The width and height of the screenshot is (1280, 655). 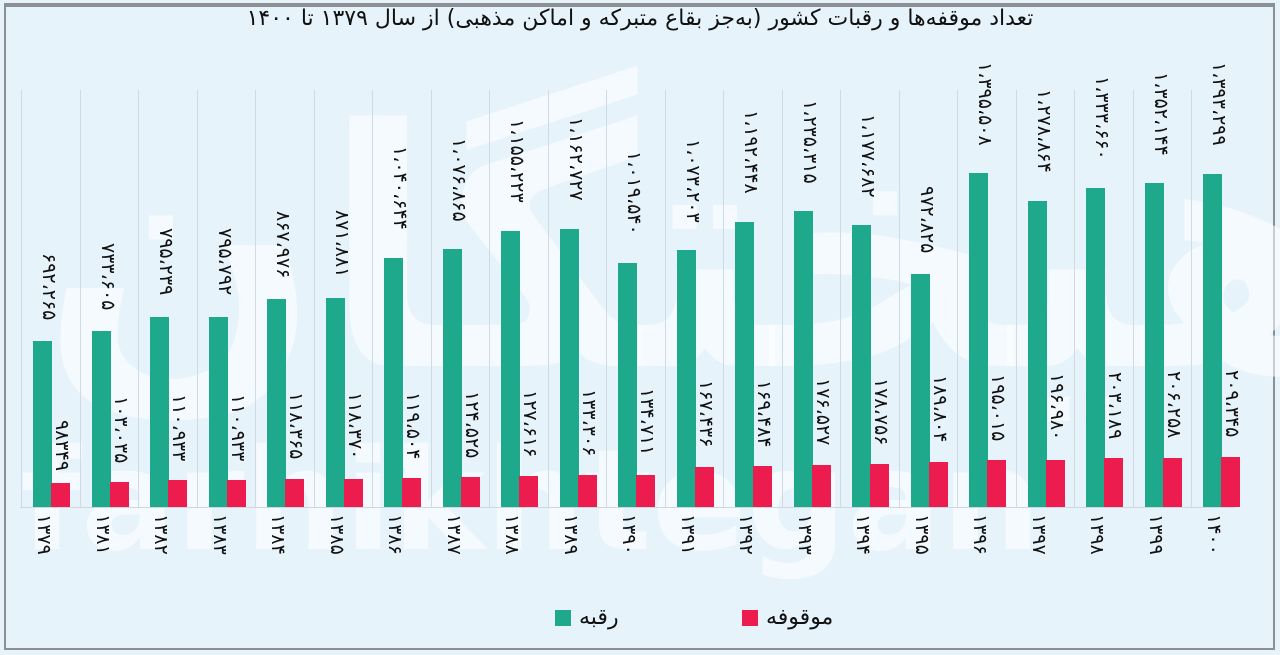 I want to click on x-tick-1389: ۱۳۸۹, so click(x=570, y=534).